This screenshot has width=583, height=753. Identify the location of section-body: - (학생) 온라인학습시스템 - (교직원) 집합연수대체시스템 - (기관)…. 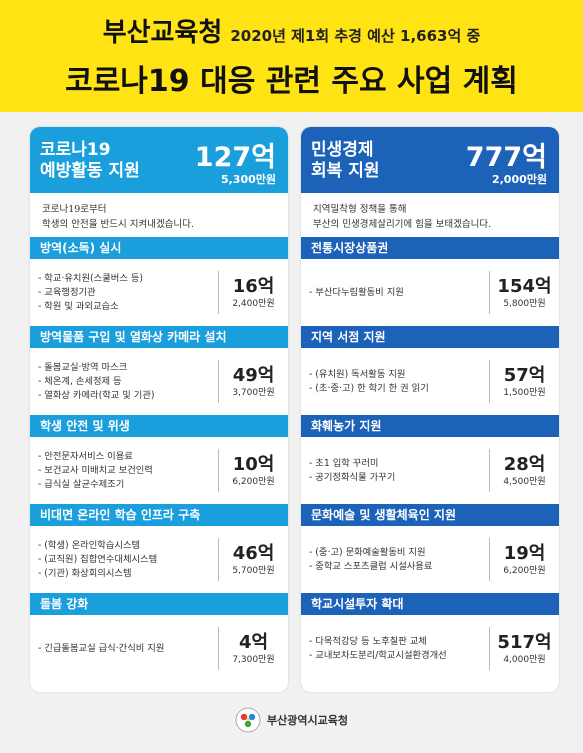
(159, 559).